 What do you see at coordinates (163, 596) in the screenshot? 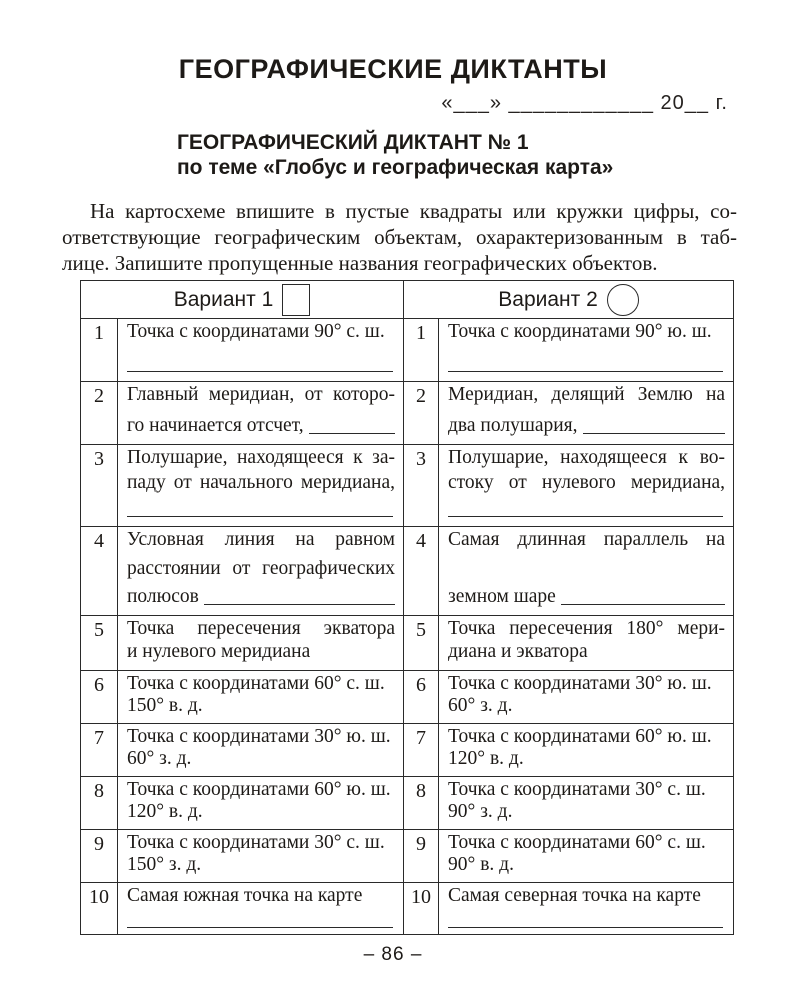
I see `task-text-fragment: полюсов` at bounding box center [163, 596].